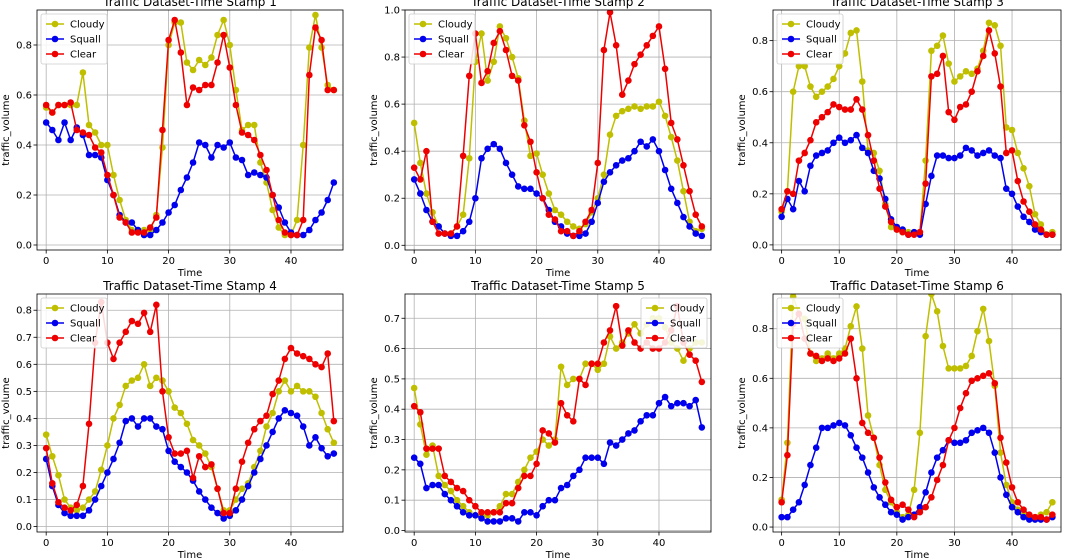 This screenshot has height=560, width=1080. Describe the element at coordinates (55, 39) in the screenshot. I see `legend-marker-squall` at that location.